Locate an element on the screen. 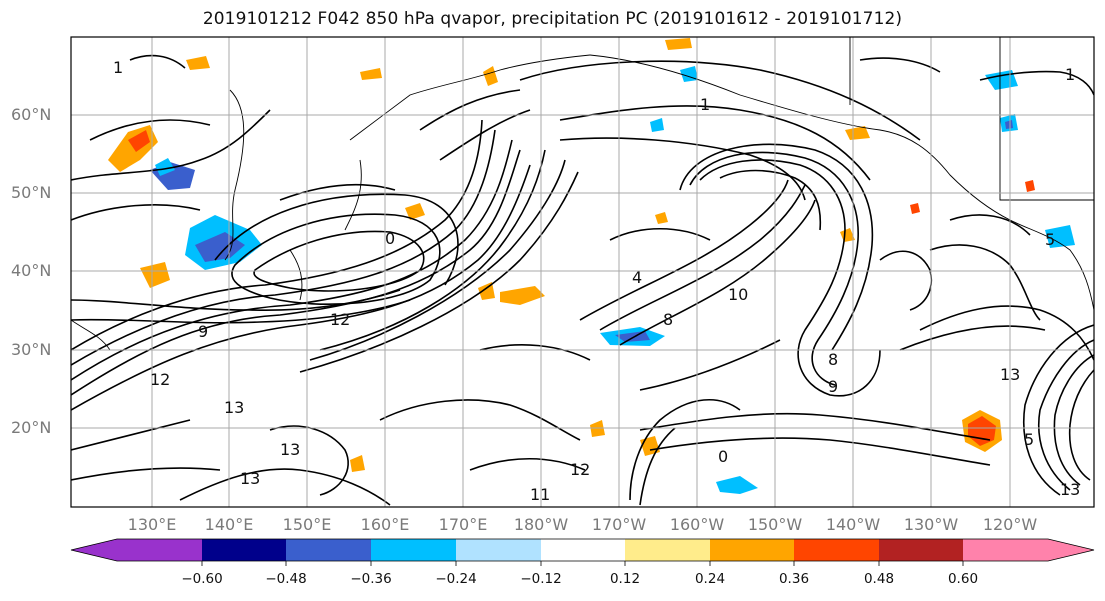  colorbar-tick-label: −0.48 is located at coordinates (286, 579).